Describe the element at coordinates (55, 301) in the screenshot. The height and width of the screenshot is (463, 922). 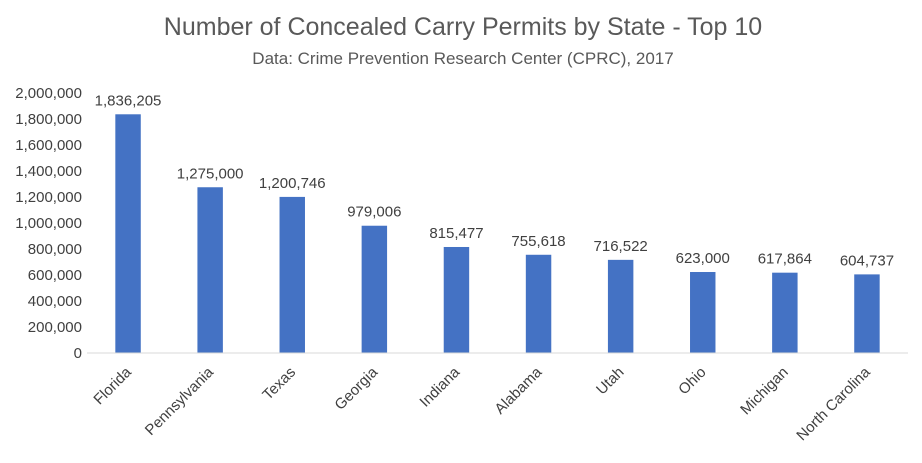
I see `y-tick-label: 400,000` at that location.